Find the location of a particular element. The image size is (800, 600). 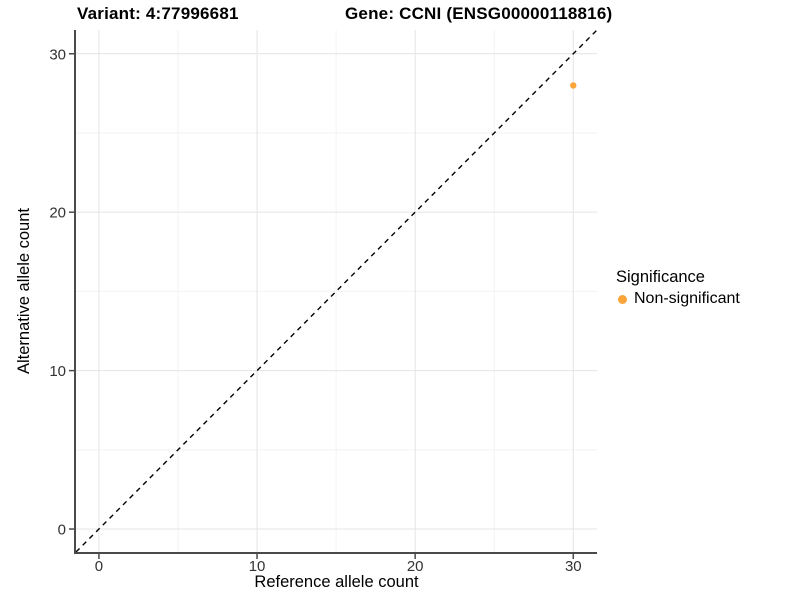

gene-title: Gene: CCNI (ENSG00000118816) is located at coordinates (479, 13).